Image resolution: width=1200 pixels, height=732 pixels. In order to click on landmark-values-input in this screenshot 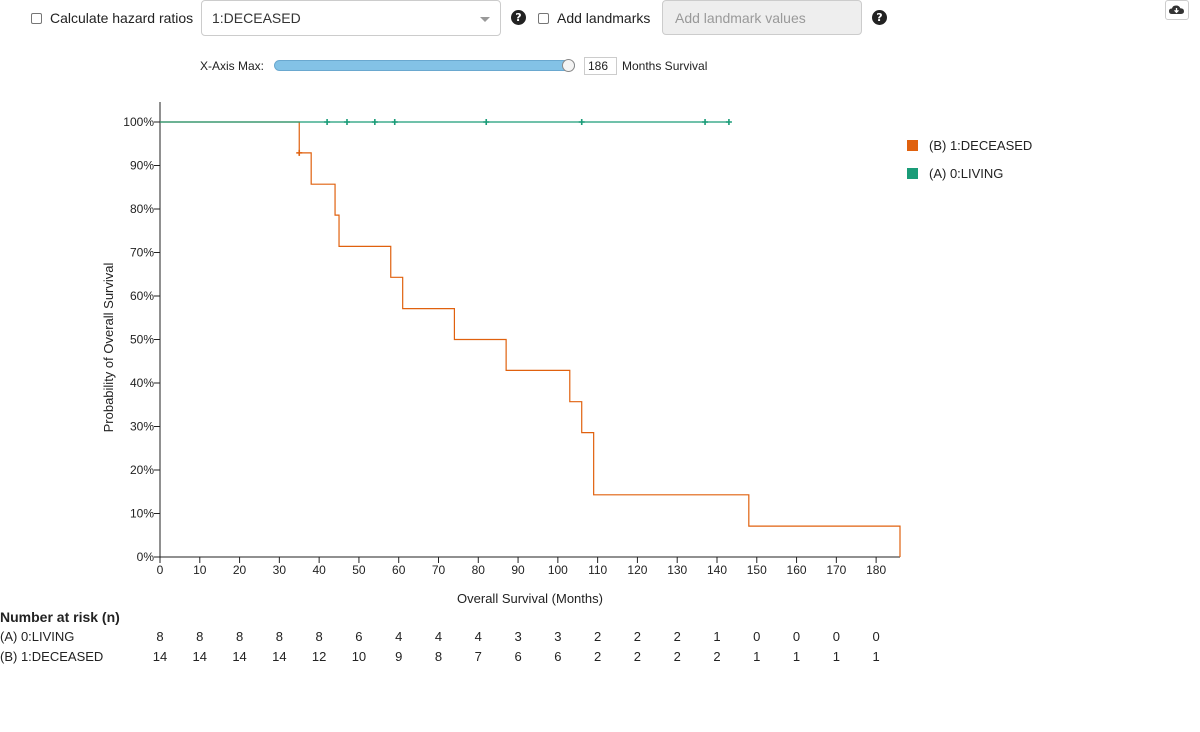, I will do `click(762, 17)`.